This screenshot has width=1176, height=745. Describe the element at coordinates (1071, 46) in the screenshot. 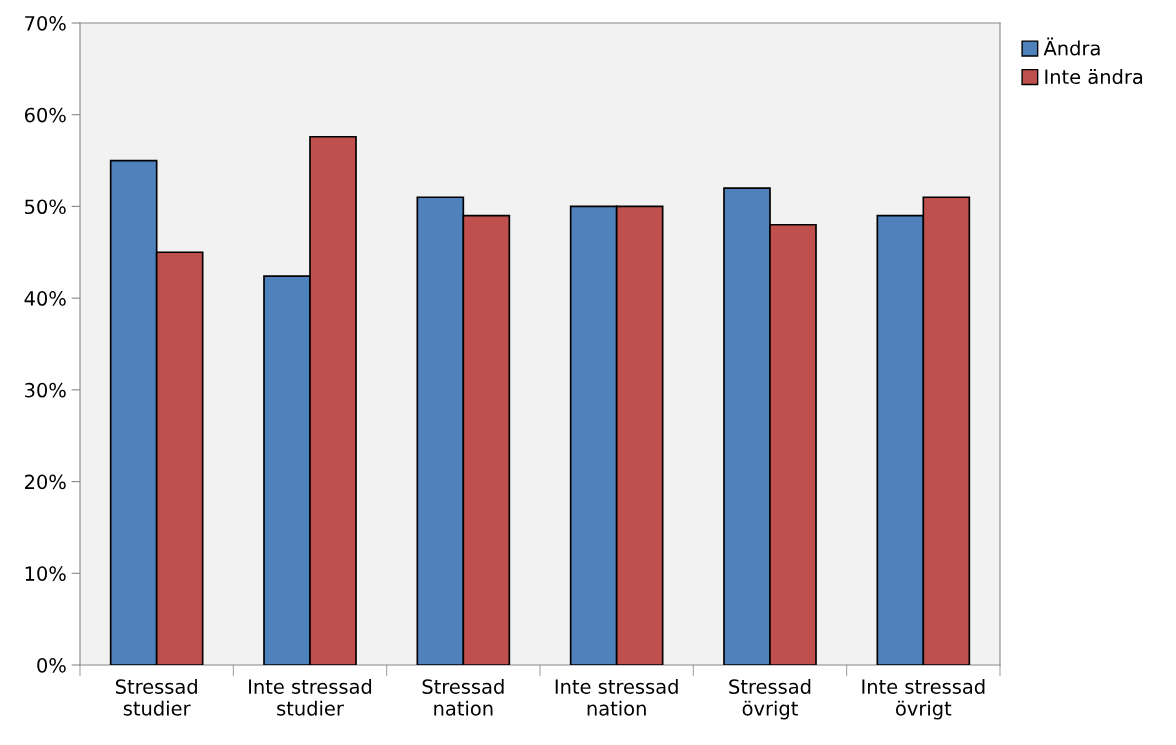

I see `legend-label: Ändra` at that location.